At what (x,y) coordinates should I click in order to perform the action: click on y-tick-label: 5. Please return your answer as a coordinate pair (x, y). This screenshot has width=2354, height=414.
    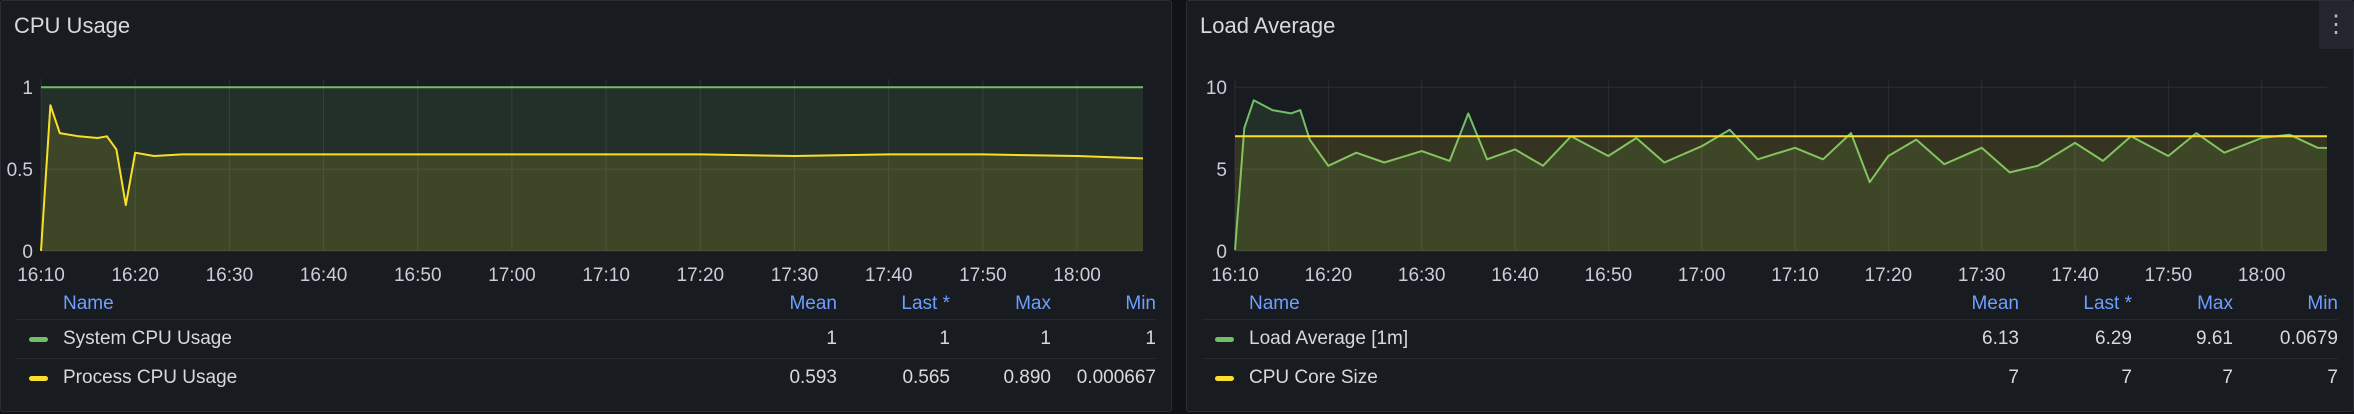
    Looking at the image, I should click on (1221, 170).